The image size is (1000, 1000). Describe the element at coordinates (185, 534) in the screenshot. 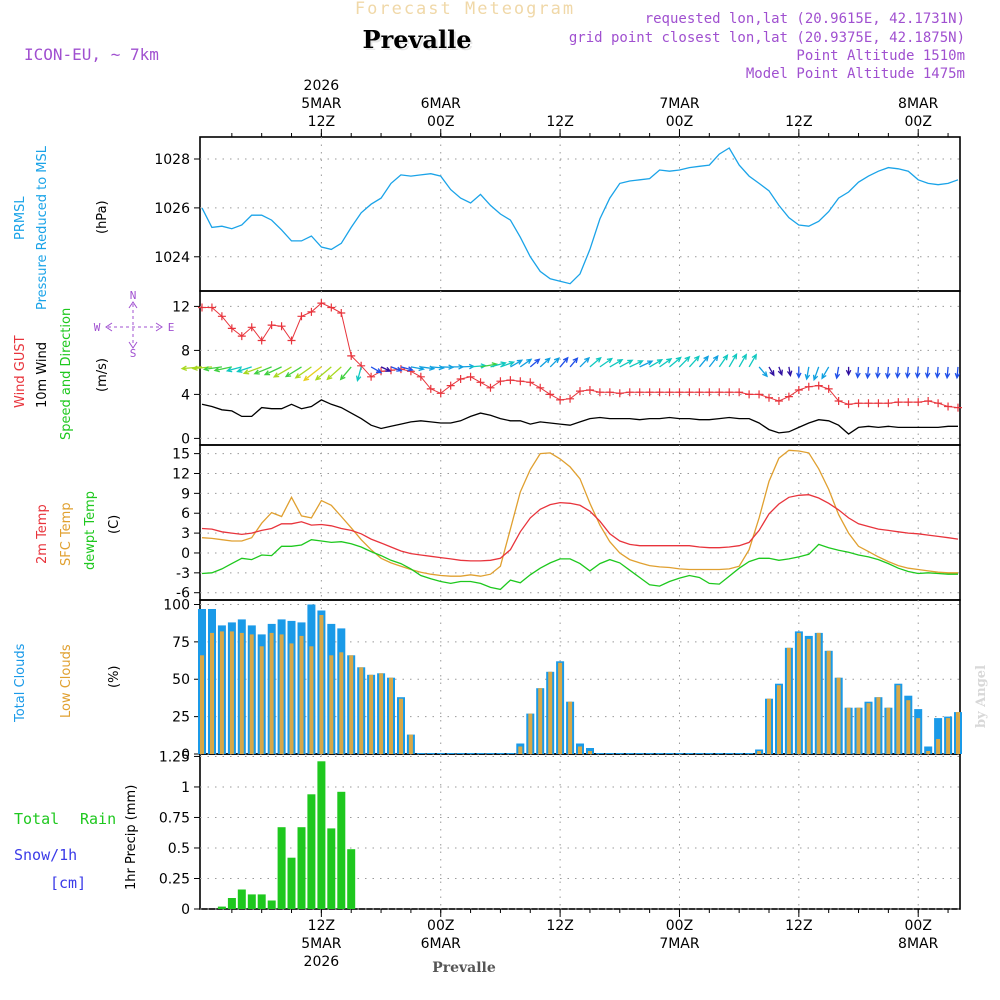

I see `y-tick-label: 3` at that location.